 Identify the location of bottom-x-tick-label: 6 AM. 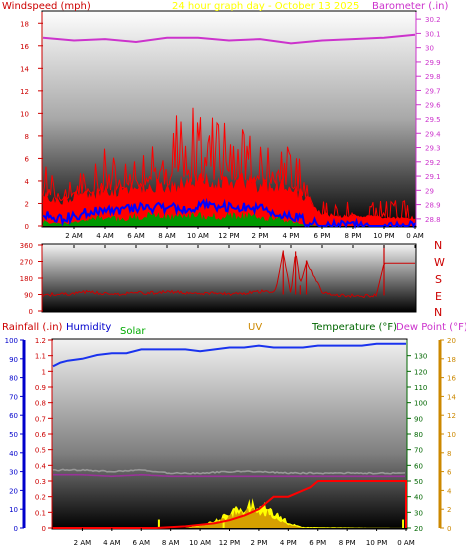
(141, 543).